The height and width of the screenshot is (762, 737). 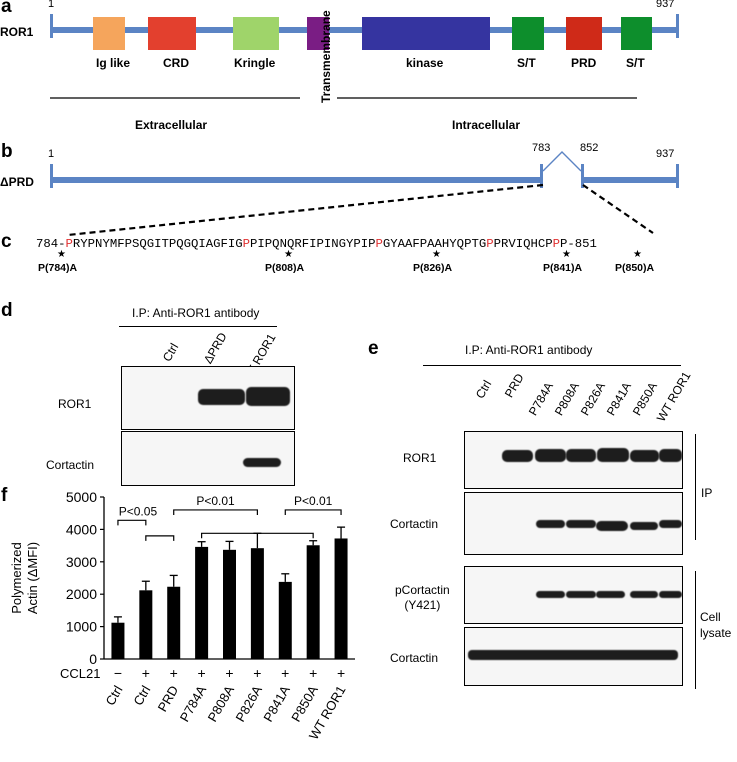 What do you see at coordinates (526, 63) in the screenshot?
I see `domain-label-st-1: S/T` at bounding box center [526, 63].